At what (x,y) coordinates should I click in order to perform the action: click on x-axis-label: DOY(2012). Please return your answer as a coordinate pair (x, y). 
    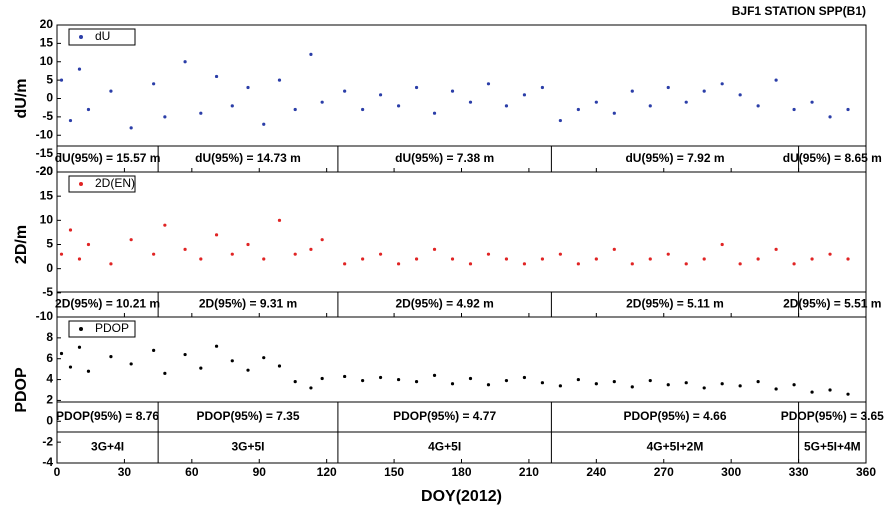
    Looking at the image, I should click on (461, 496).